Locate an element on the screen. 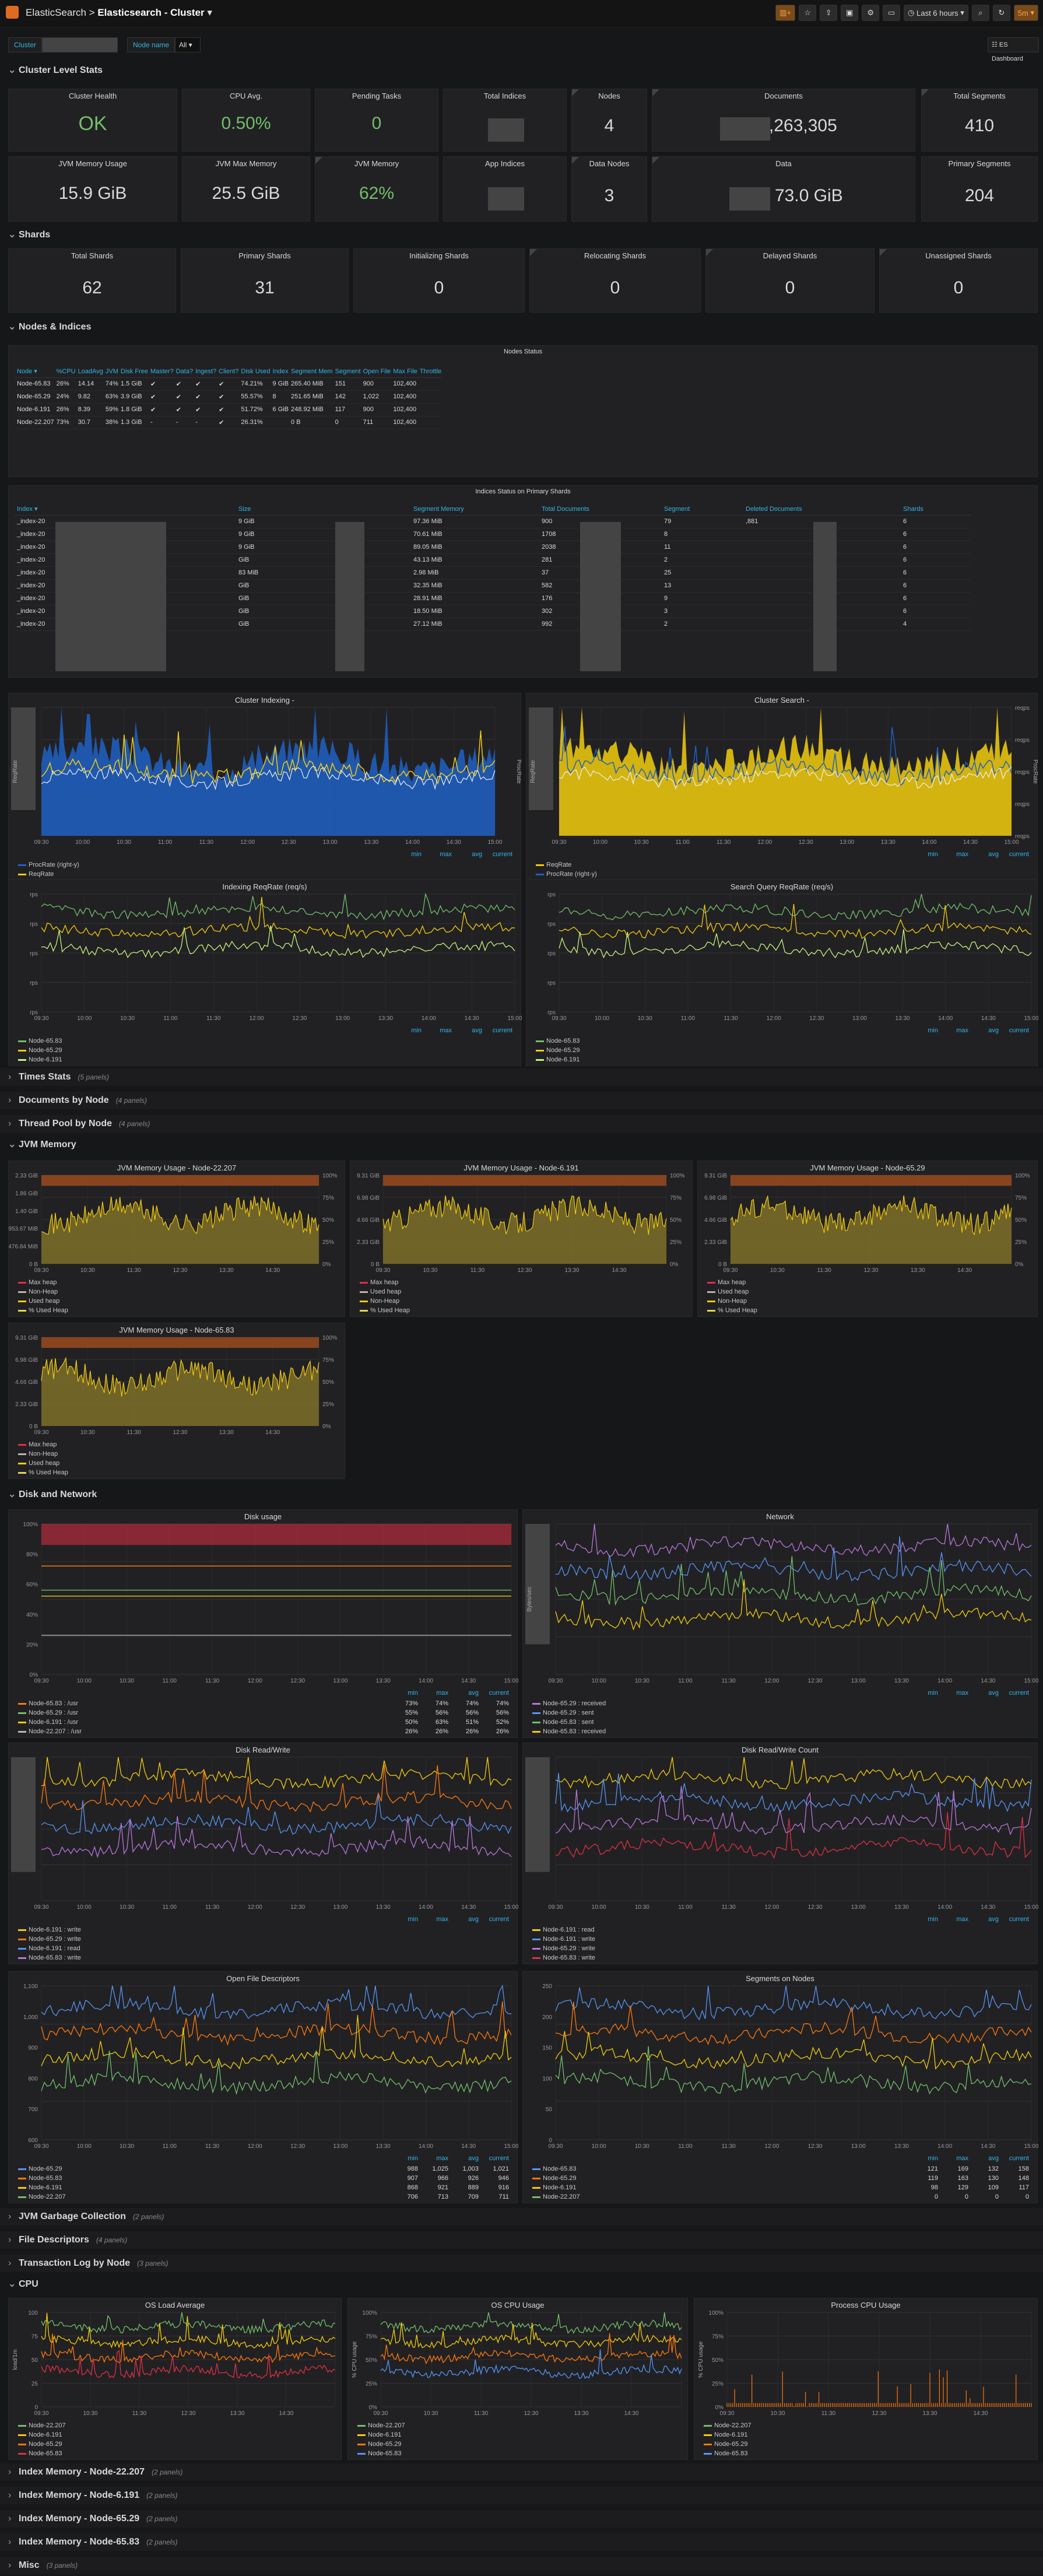 The width and height of the screenshot is (1043, 2576). row-index-memory-6-191: › Index Memory - Node-6.191 (2 panels) is located at coordinates (521, 2495).